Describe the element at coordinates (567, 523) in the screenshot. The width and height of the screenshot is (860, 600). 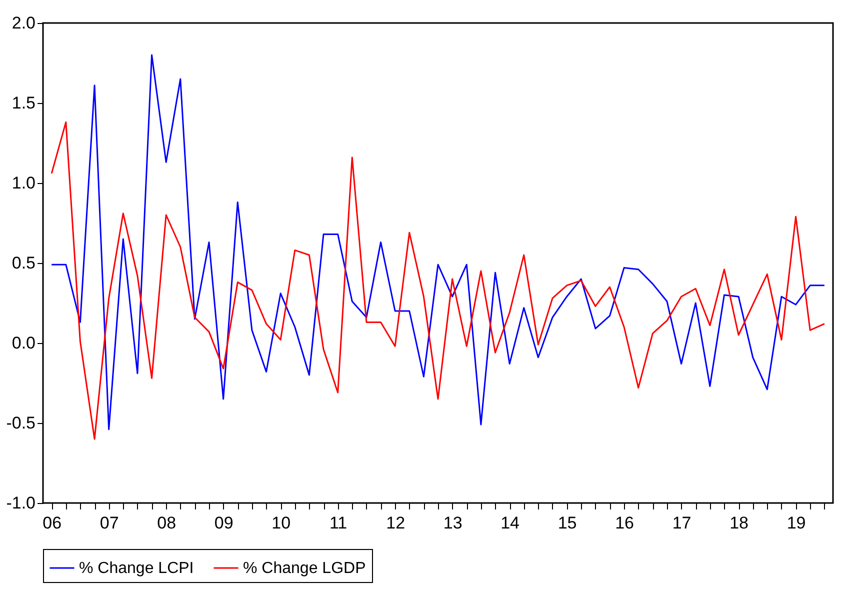
I see `x-tick-label: 15` at that location.